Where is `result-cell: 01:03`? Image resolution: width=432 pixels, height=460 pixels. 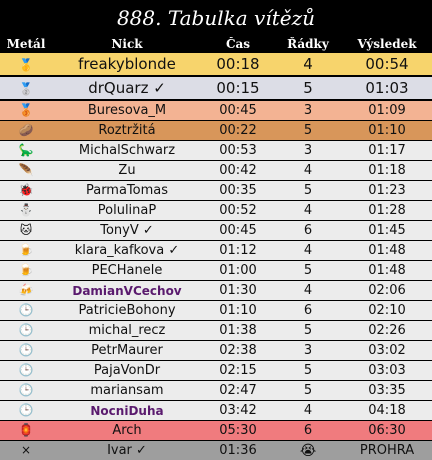
result-cell: 01:03 is located at coordinates (387, 88).